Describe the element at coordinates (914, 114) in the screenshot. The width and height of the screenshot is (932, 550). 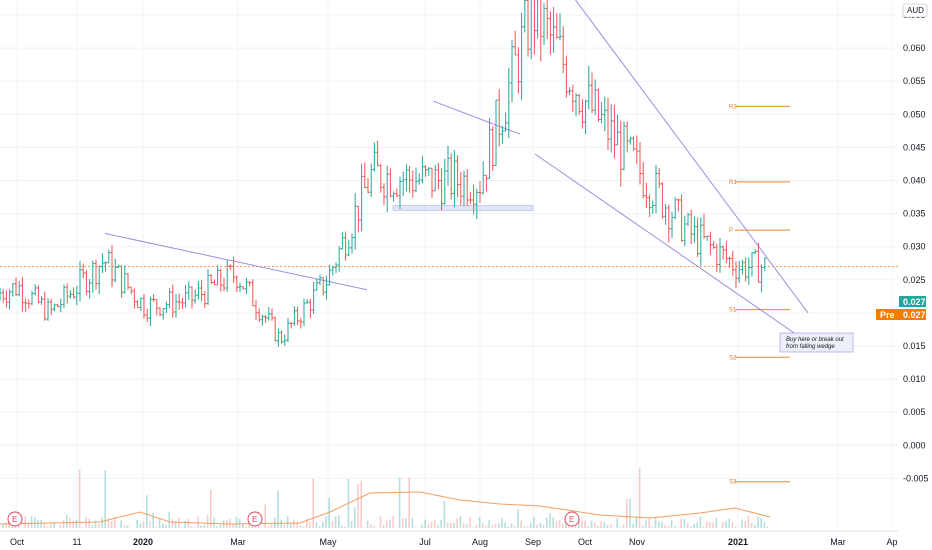
I see `price-tick: 0.050` at that location.